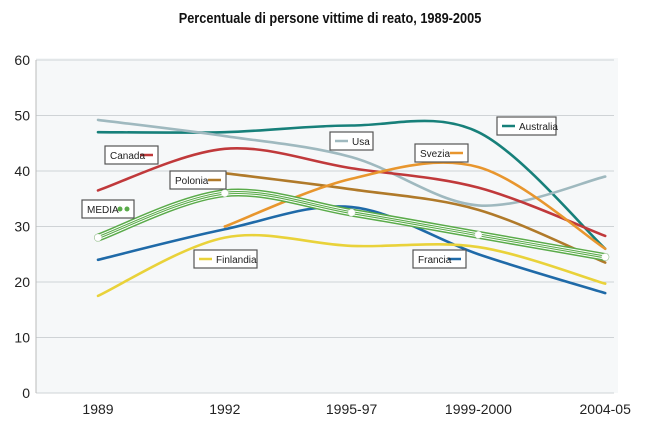  What do you see at coordinates (361, 142) in the screenshot?
I see `legend-text: Usa` at bounding box center [361, 142].